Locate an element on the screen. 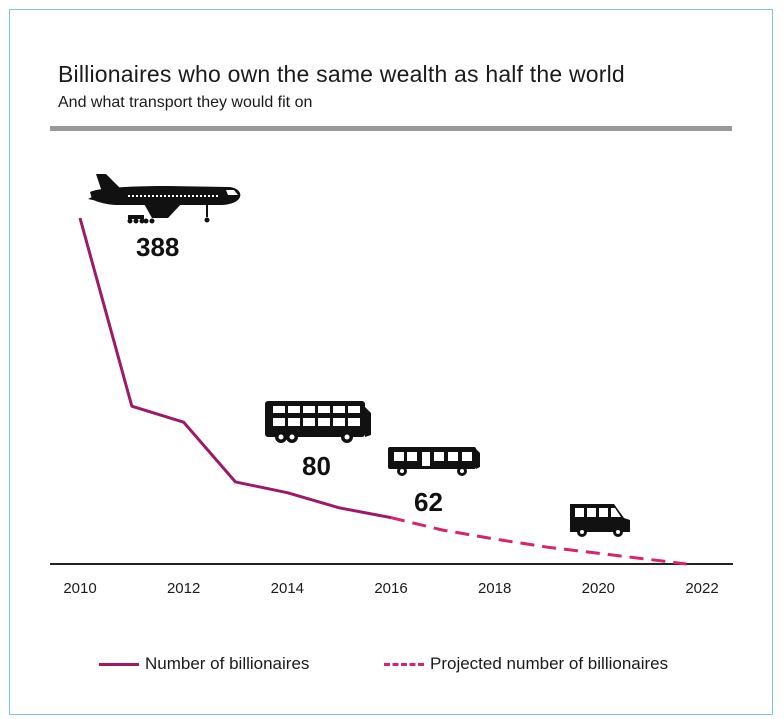 The height and width of the screenshot is (719, 784). x-tick-label: 2018 is located at coordinates (494, 588).